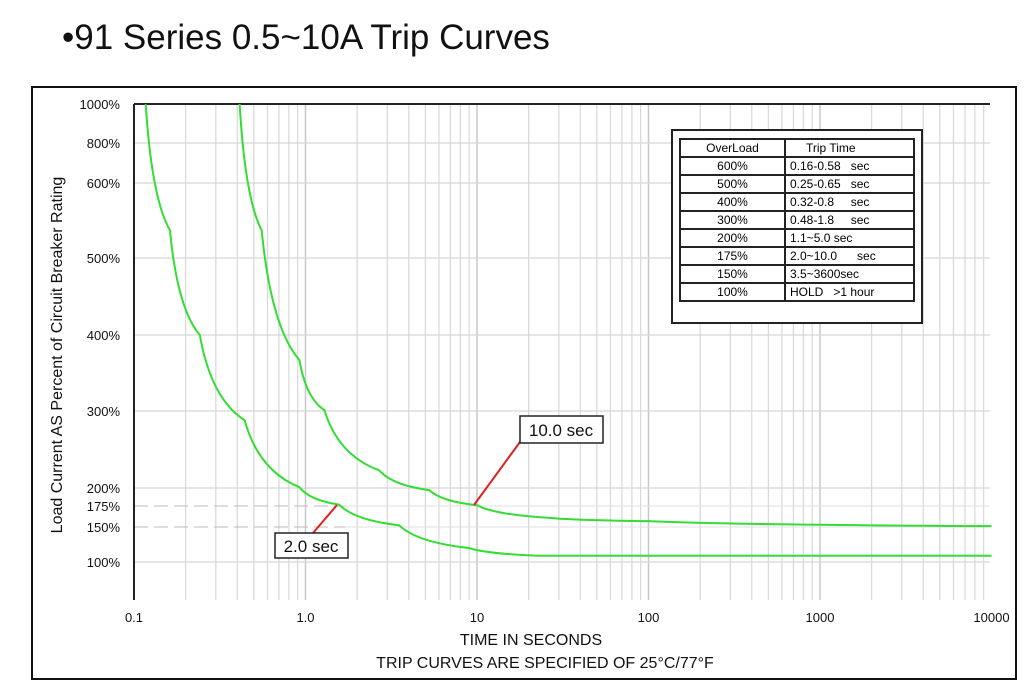  I want to click on overload-cell: 300%, so click(732, 220).